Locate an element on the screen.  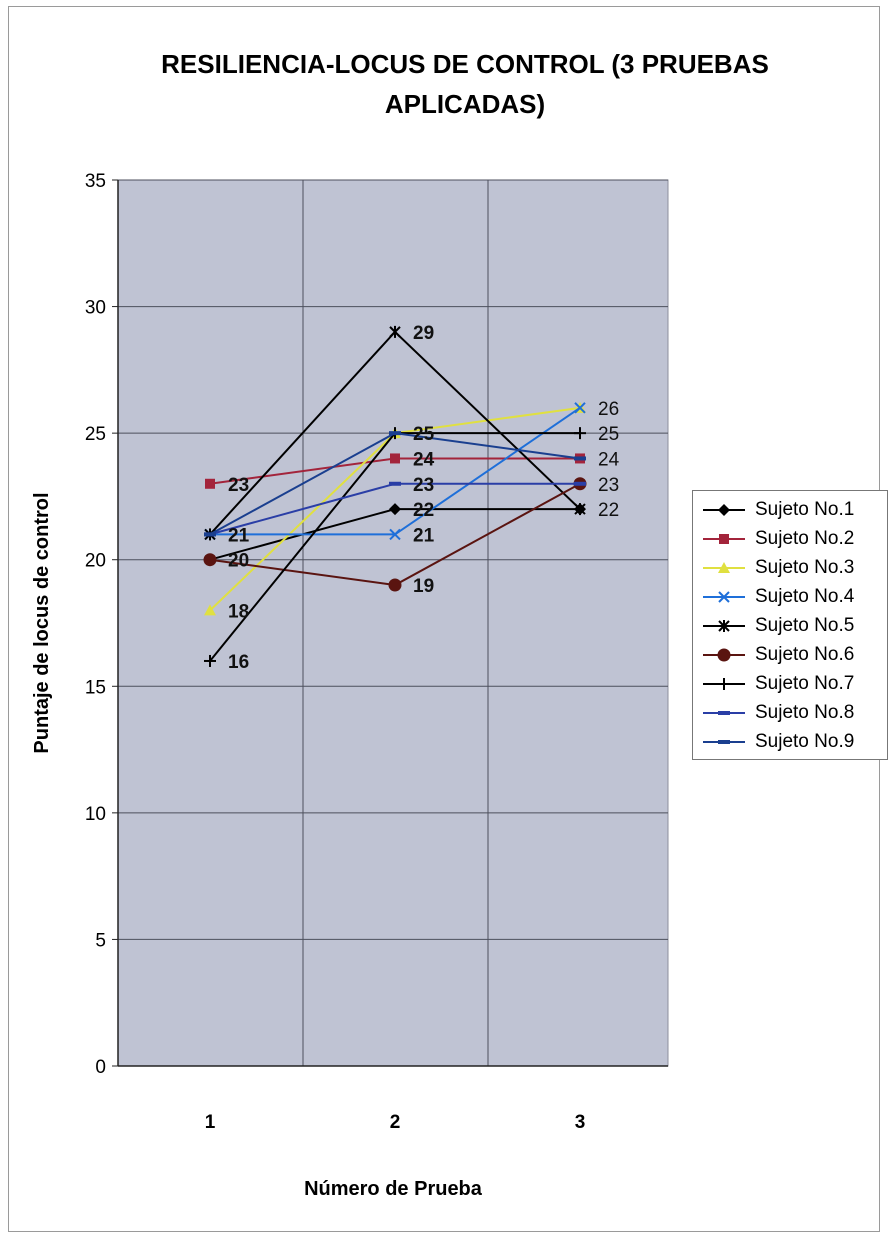
legend-label: Sujeto No.9 is located at coordinates (805, 741).